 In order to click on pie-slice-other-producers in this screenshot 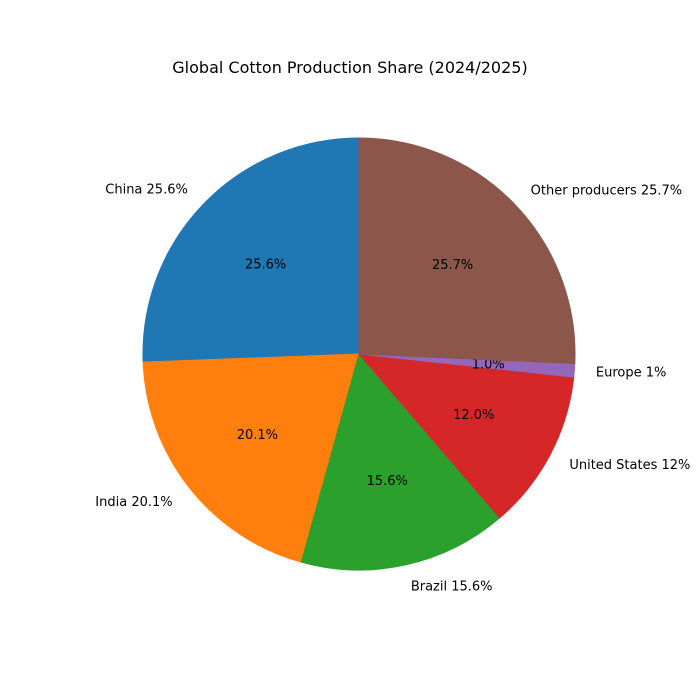, I will do `click(467, 251)`.